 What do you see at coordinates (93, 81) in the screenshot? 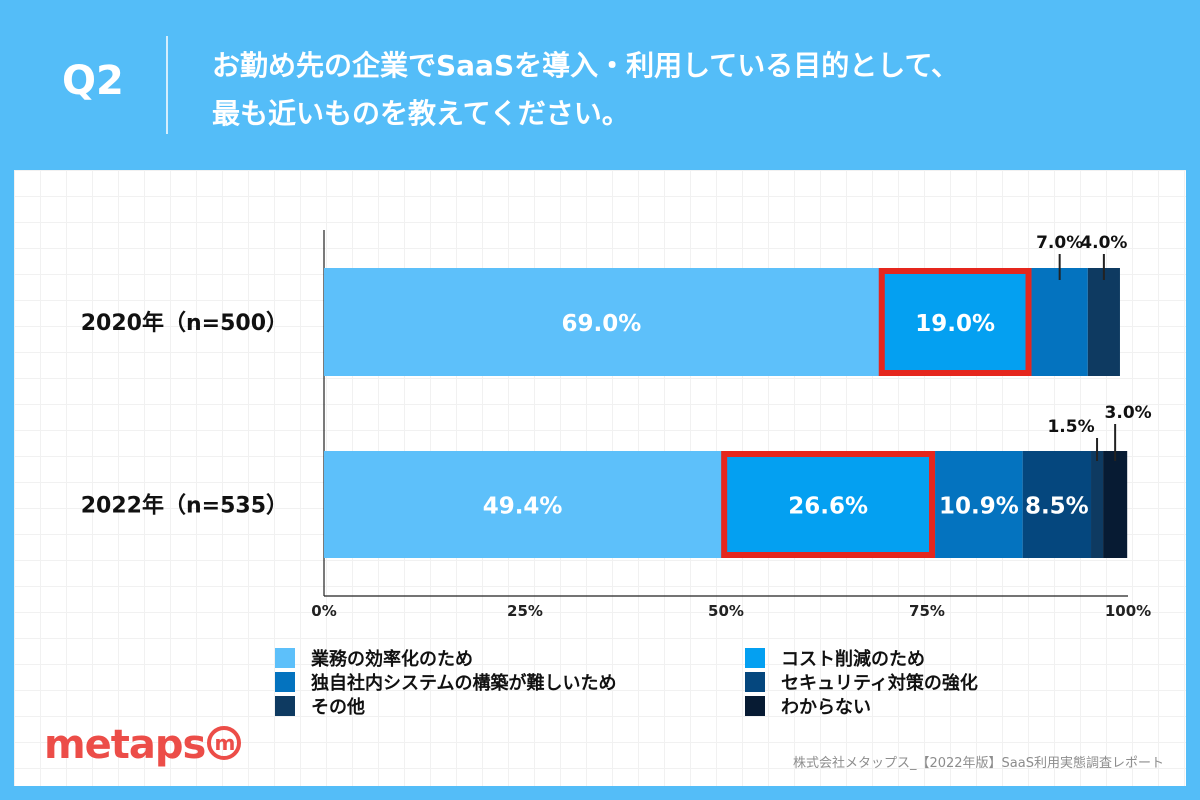
I see `question-number: Q2` at bounding box center [93, 81].